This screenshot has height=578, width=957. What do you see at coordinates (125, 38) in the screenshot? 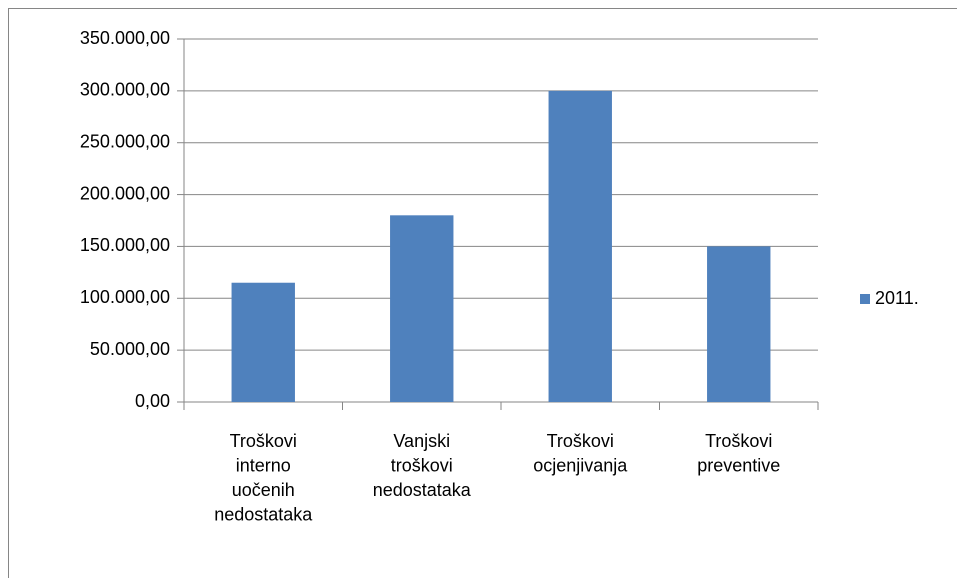
I see `y-tick-label: 350.000,00` at bounding box center [125, 38].